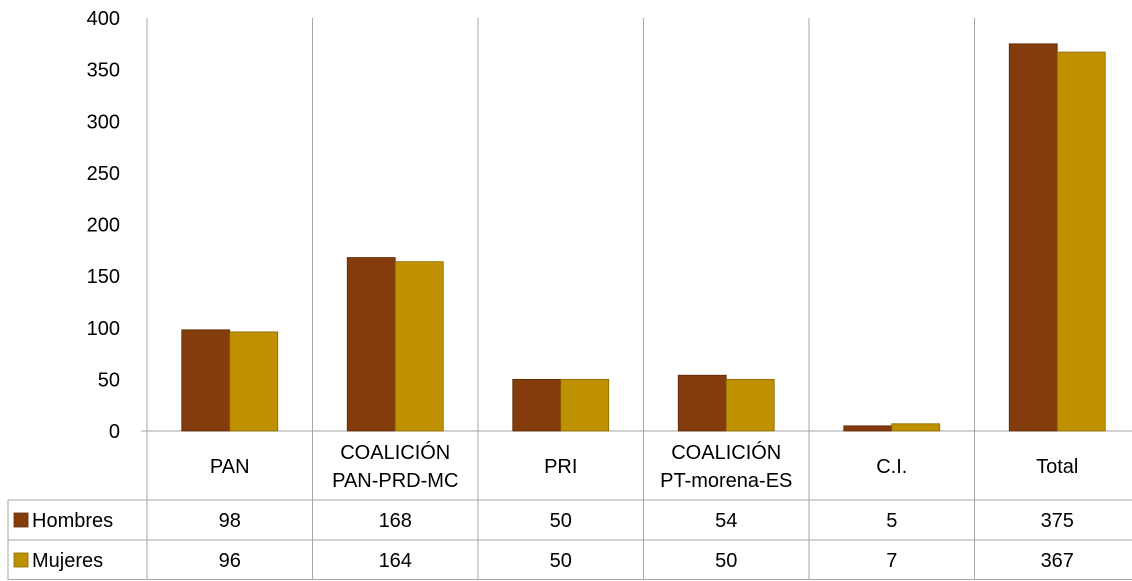  I want to click on category-label: Total, so click(1057, 467).